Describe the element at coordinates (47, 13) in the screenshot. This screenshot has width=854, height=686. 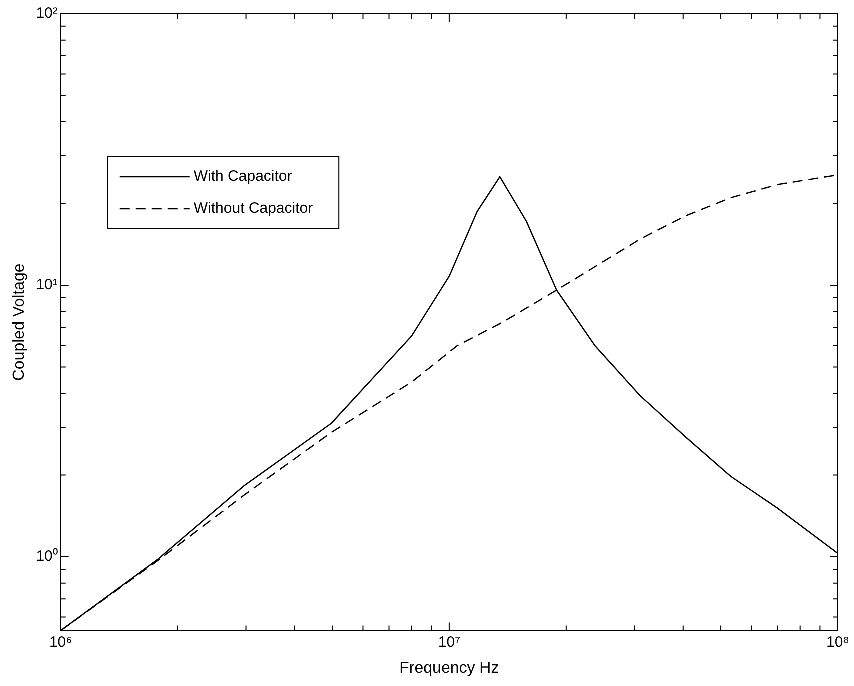
I see `y-tick-label: 10²` at that location.